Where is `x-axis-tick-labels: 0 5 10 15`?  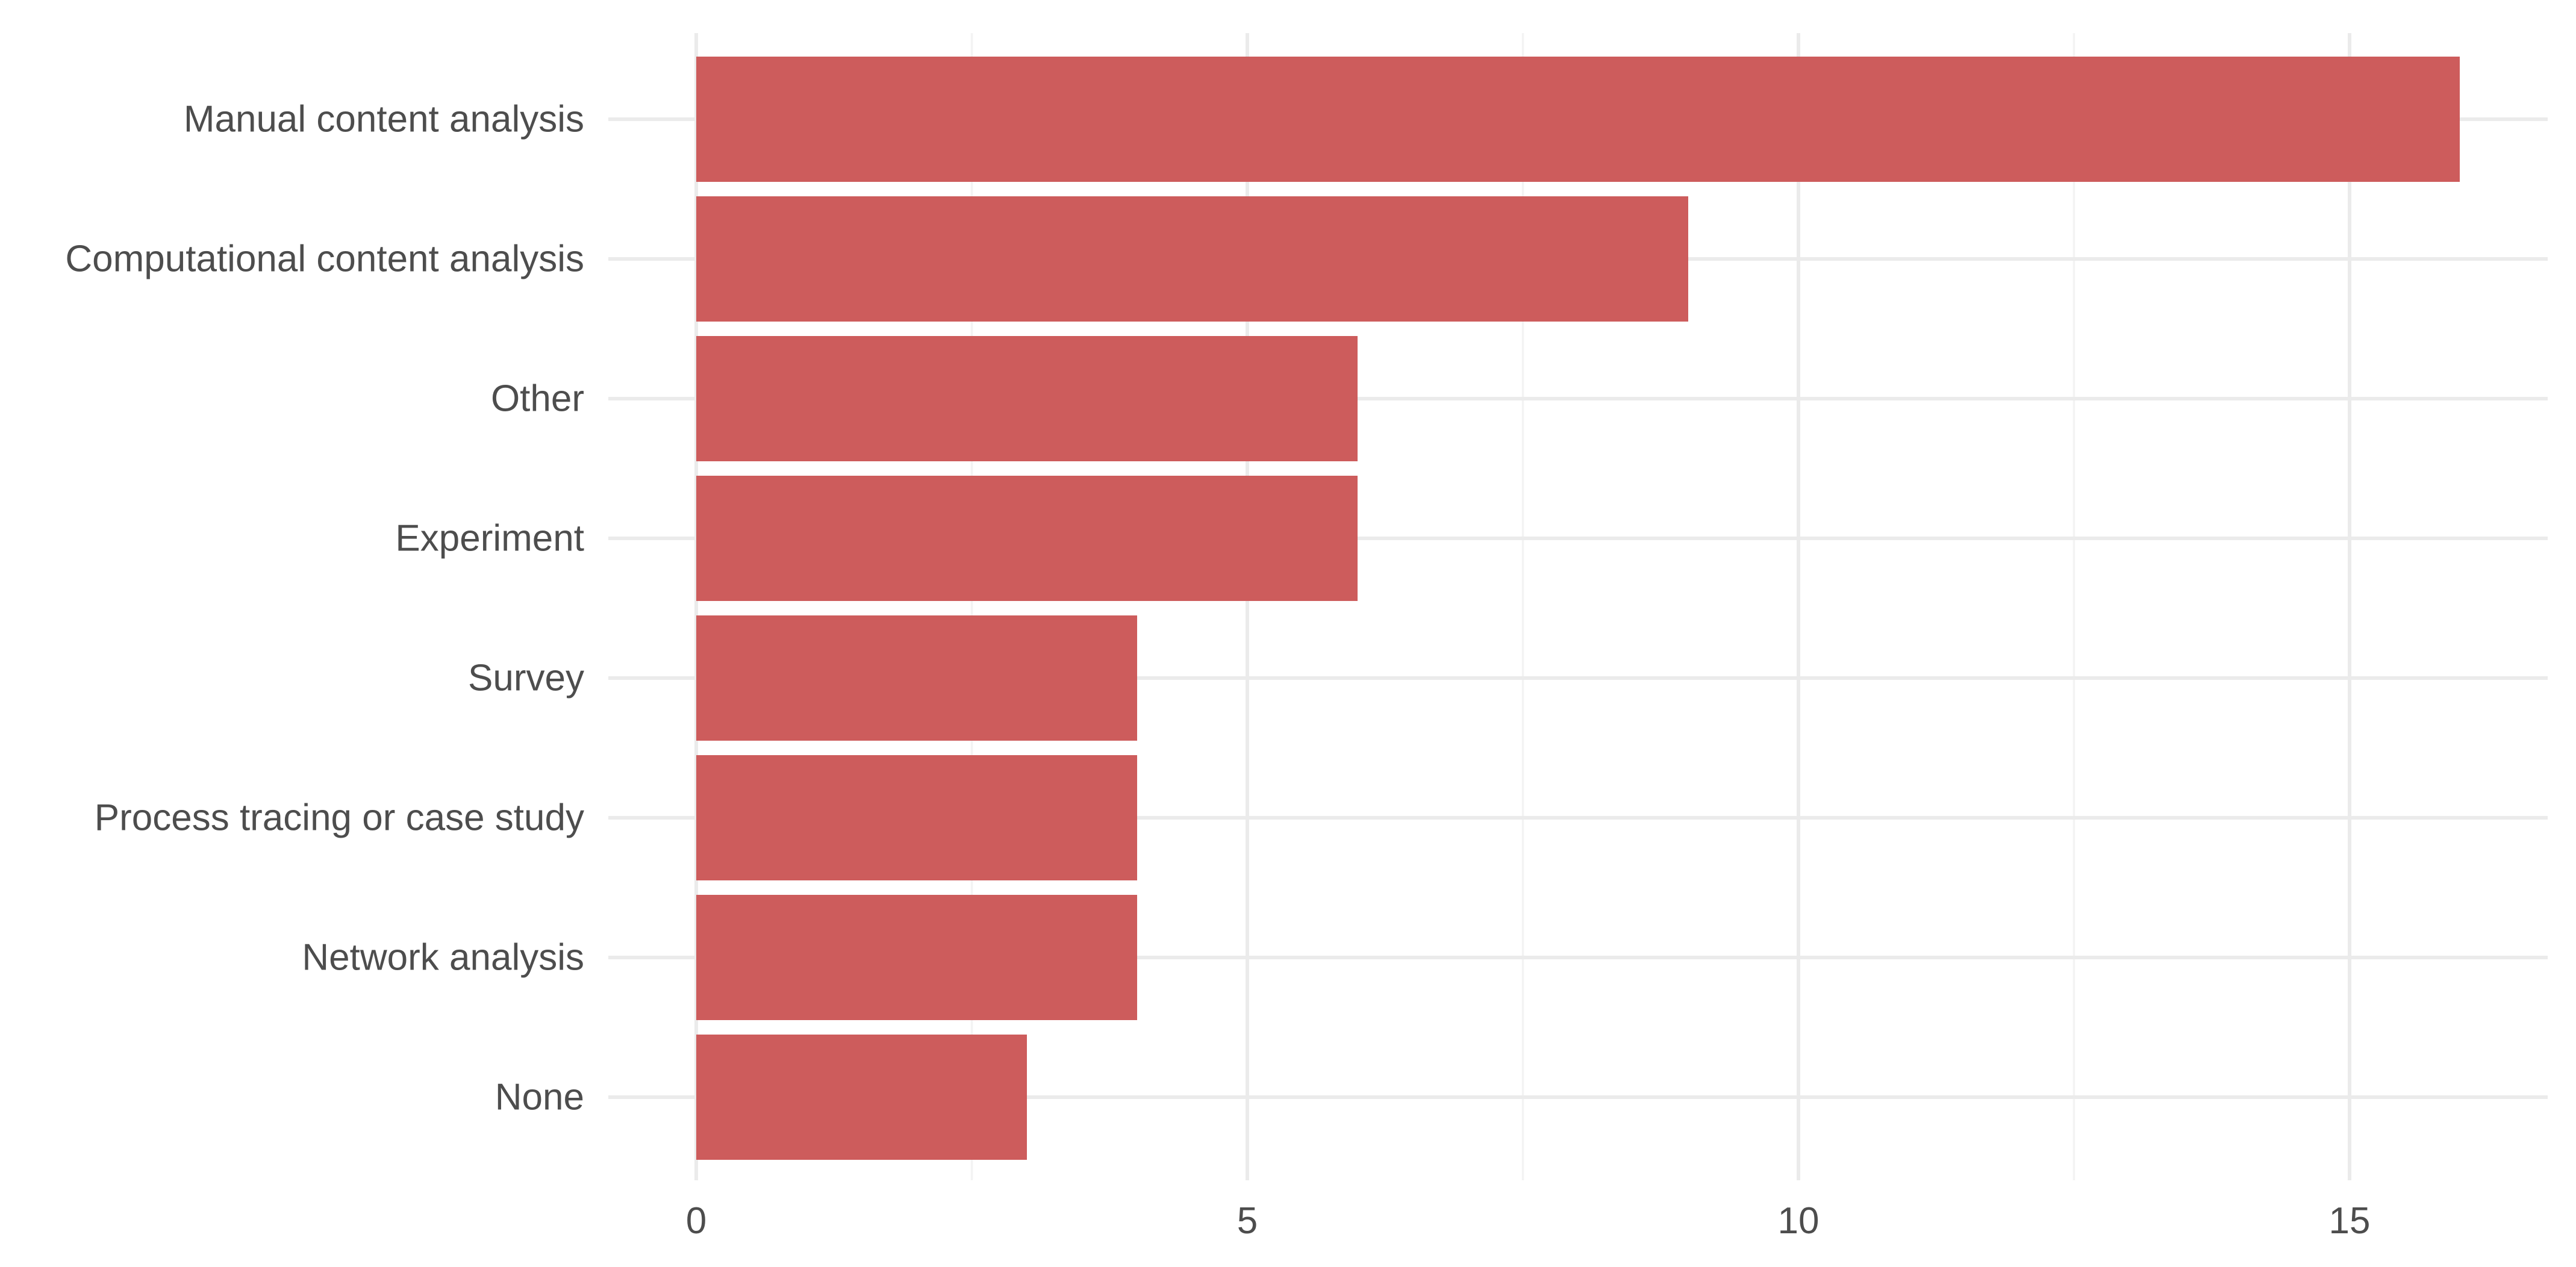 x-axis-tick-labels: 0 5 10 15 is located at coordinates (1528, 1221).